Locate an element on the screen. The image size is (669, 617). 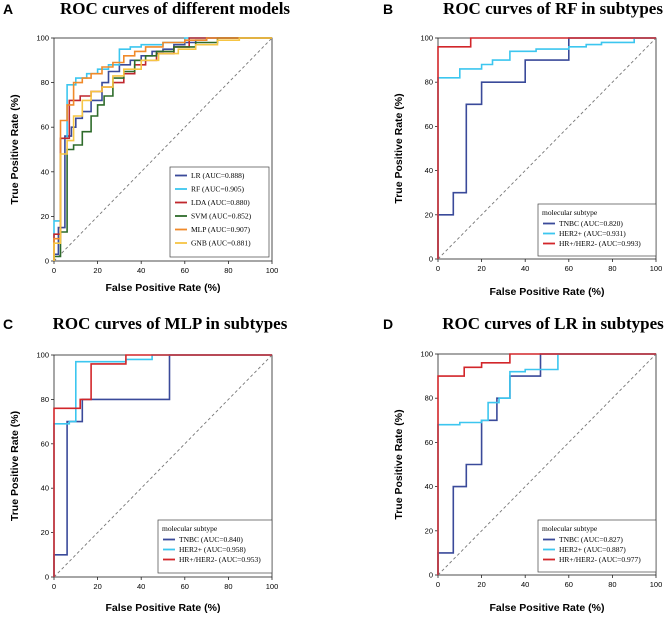
legend-entry: HR+/HER2- (AUC=0.953) is located at coordinates (220, 559).